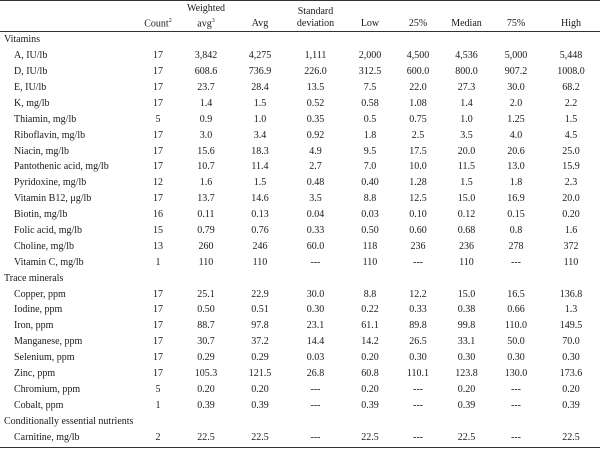  I want to click on cell-low: 0.5, so click(370, 119).